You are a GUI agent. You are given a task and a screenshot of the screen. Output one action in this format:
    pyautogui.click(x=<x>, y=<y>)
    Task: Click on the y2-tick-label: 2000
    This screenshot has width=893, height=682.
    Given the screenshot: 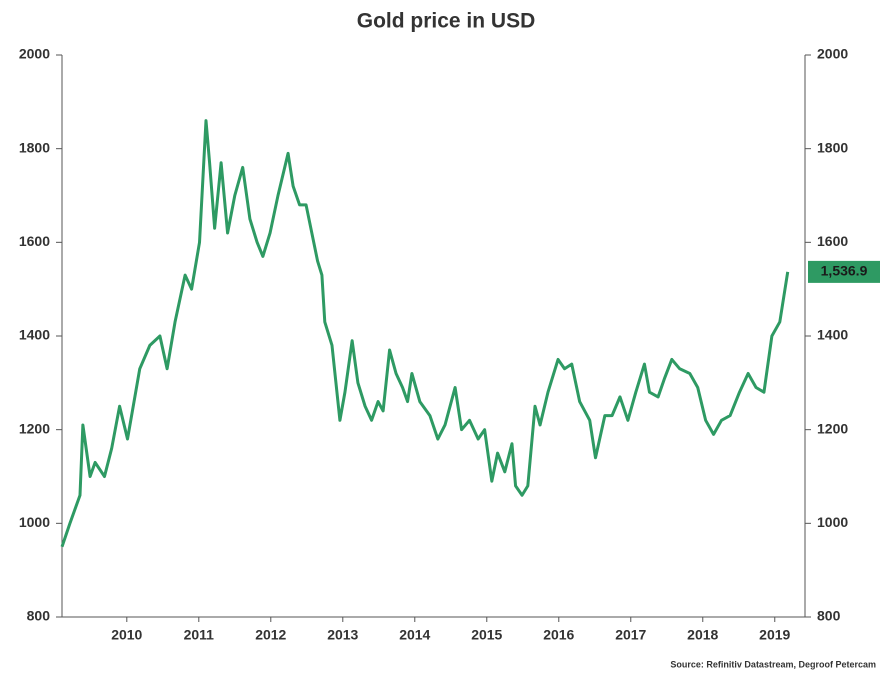 What is the action you would take?
    pyautogui.click(x=832, y=54)
    